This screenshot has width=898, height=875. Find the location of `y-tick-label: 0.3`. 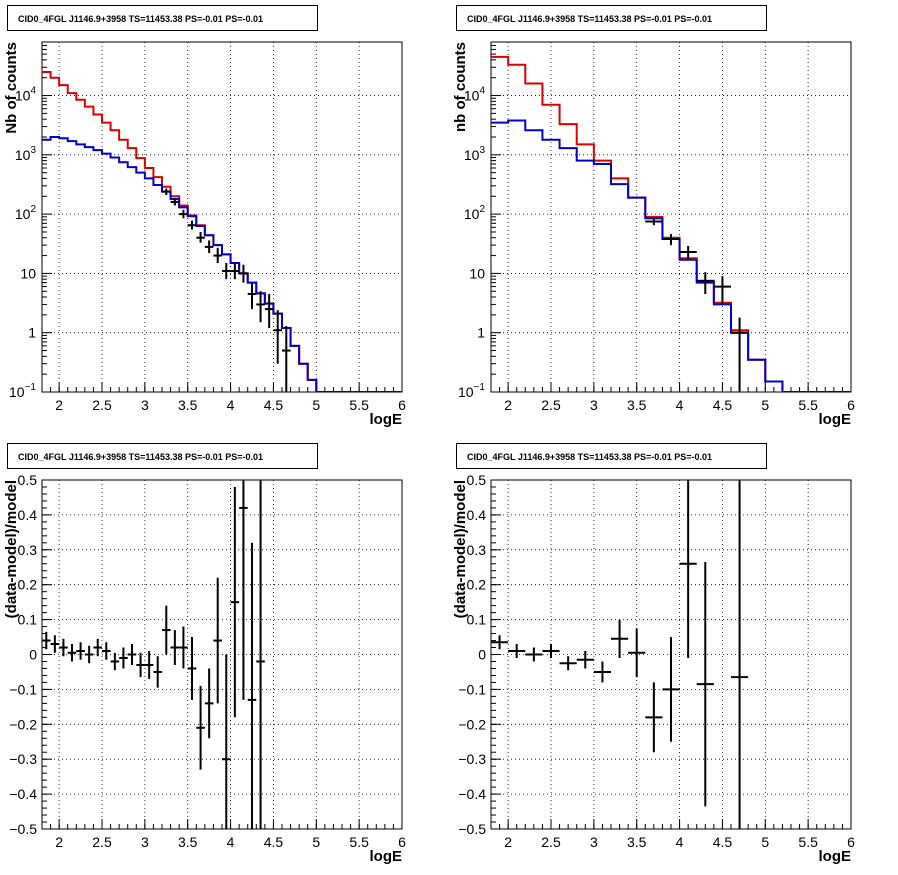

y-tick-label: 0.3 is located at coordinates (477, 550).